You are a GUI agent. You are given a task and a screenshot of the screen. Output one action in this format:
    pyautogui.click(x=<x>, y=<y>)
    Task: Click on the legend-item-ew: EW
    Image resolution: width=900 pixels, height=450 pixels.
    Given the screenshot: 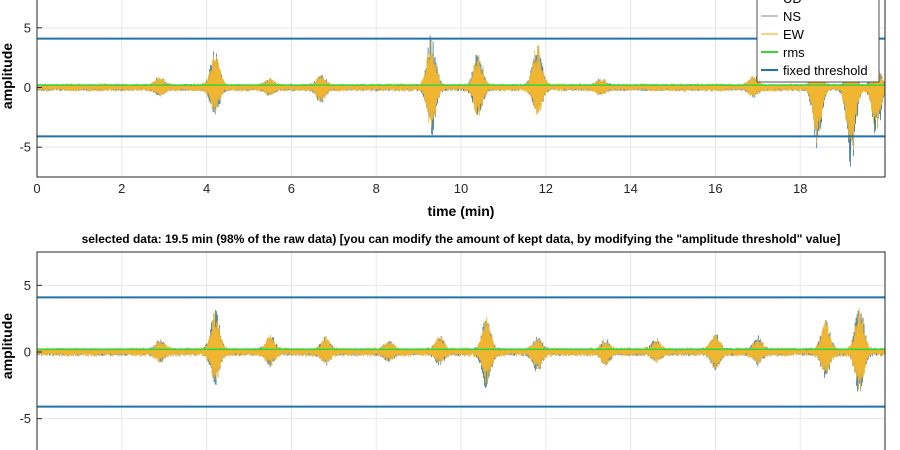 What is the action you would take?
    pyautogui.click(x=783, y=34)
    